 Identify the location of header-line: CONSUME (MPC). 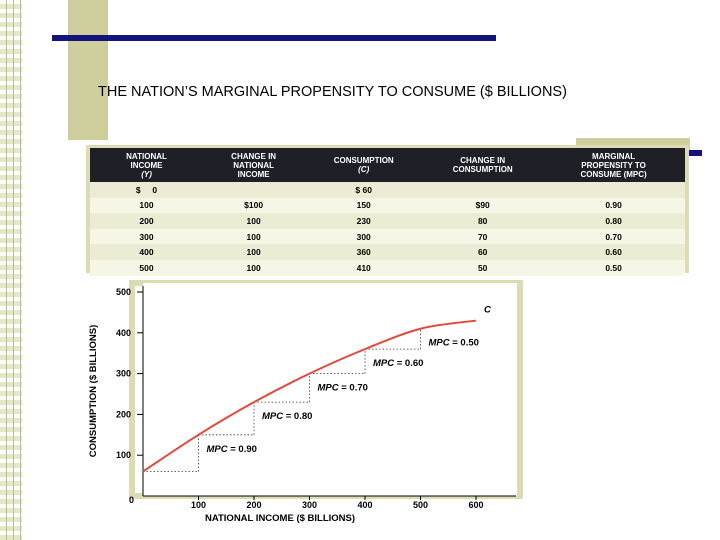
(613, 174).